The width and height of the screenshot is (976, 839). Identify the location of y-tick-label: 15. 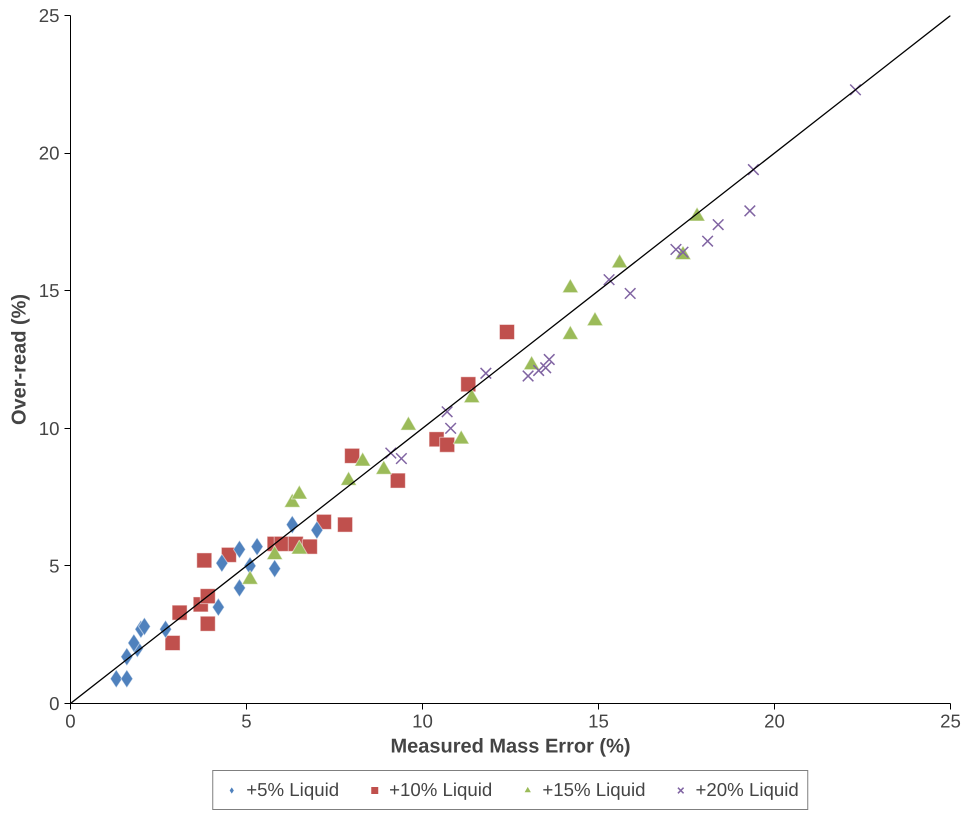
(49, 291).